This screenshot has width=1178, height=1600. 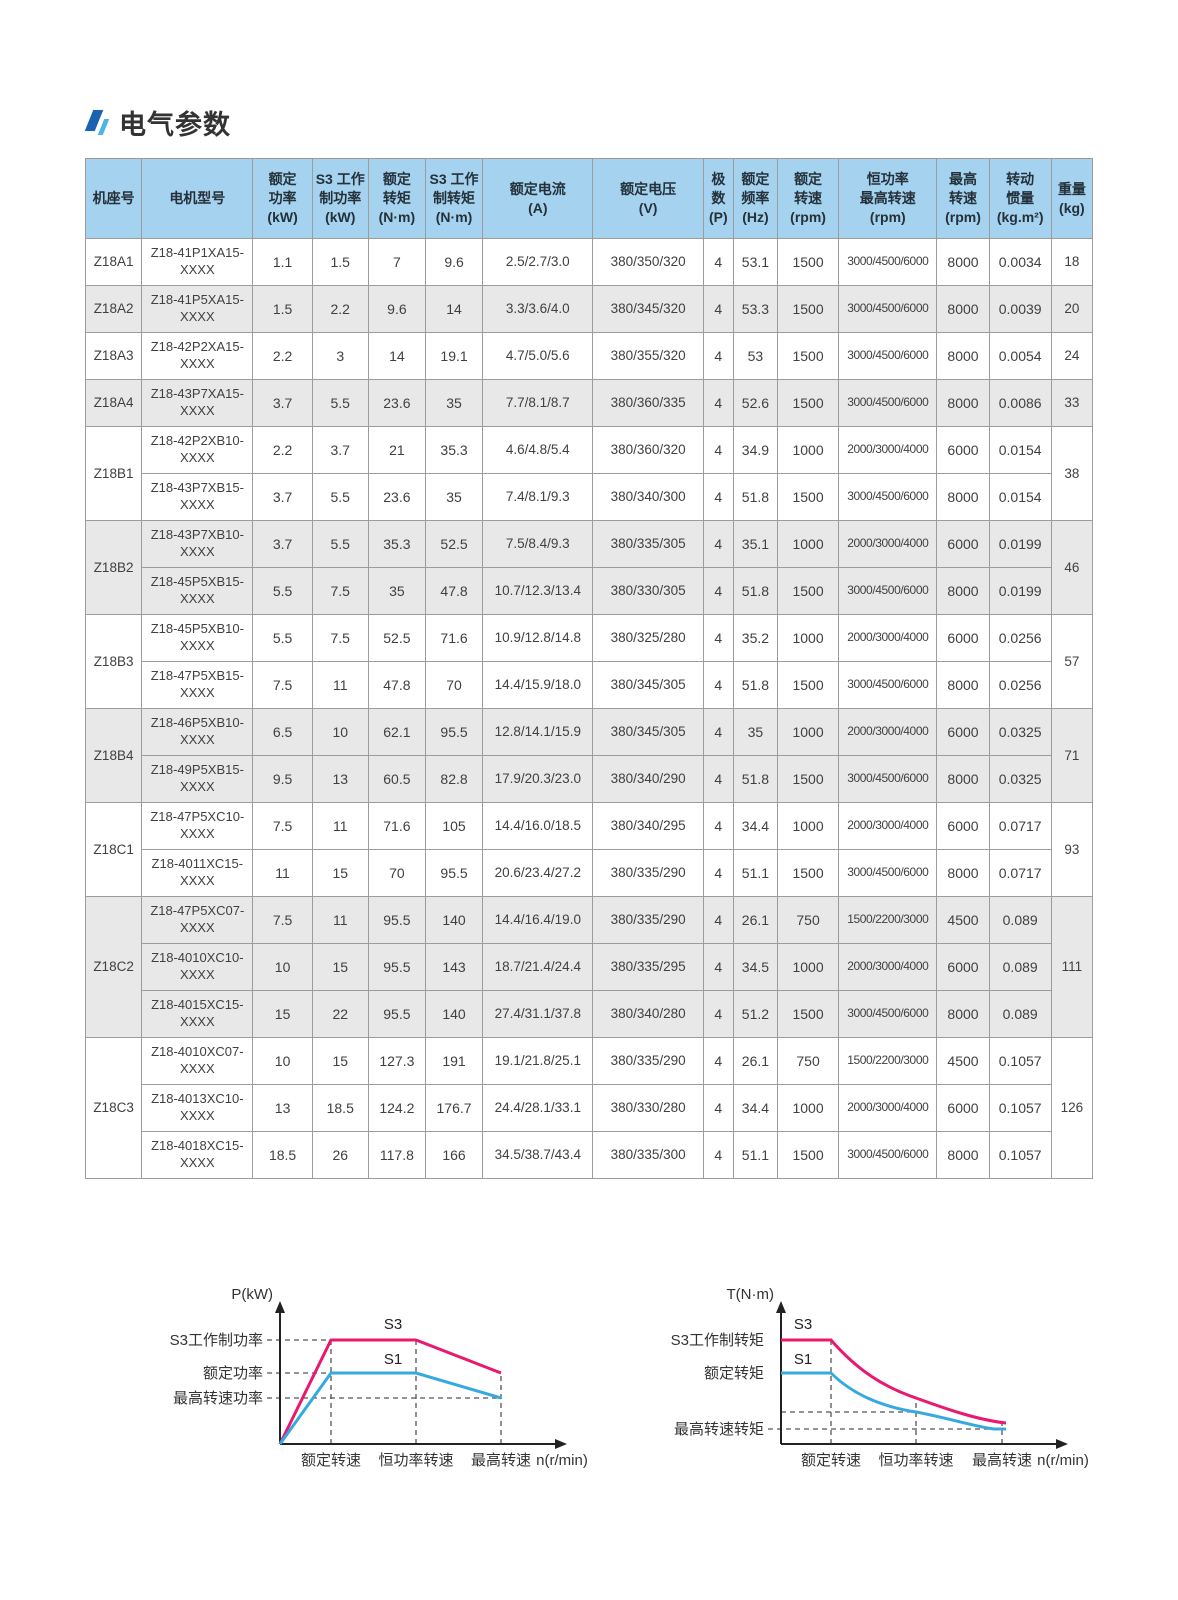 What do you see at coordinates (1020, 198) in the screenshot?
I see `column-header: 转动 惯量 (kg.m²)` at bounding box center [1020, 198].